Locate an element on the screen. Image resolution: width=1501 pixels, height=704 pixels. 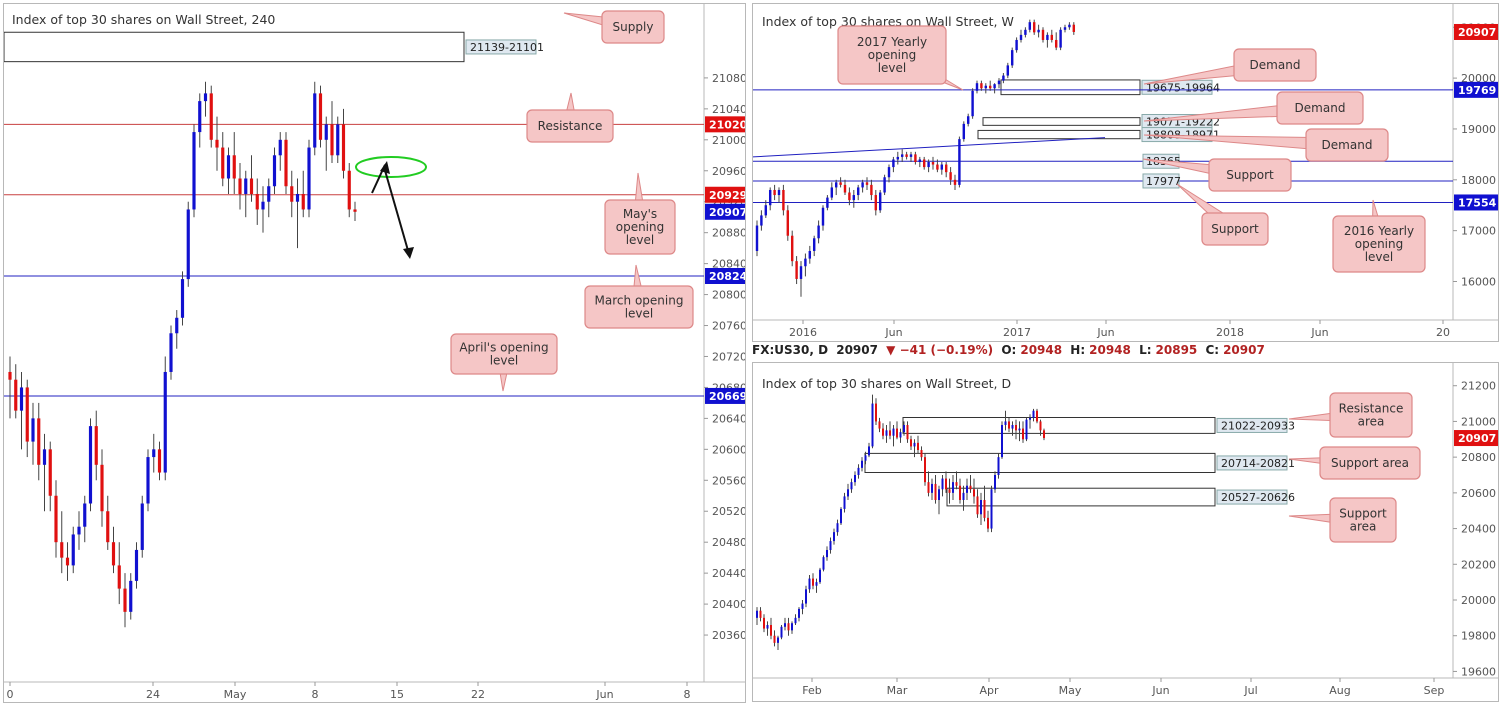
x-tick-label: 24 is located at coordinates (153, 694).